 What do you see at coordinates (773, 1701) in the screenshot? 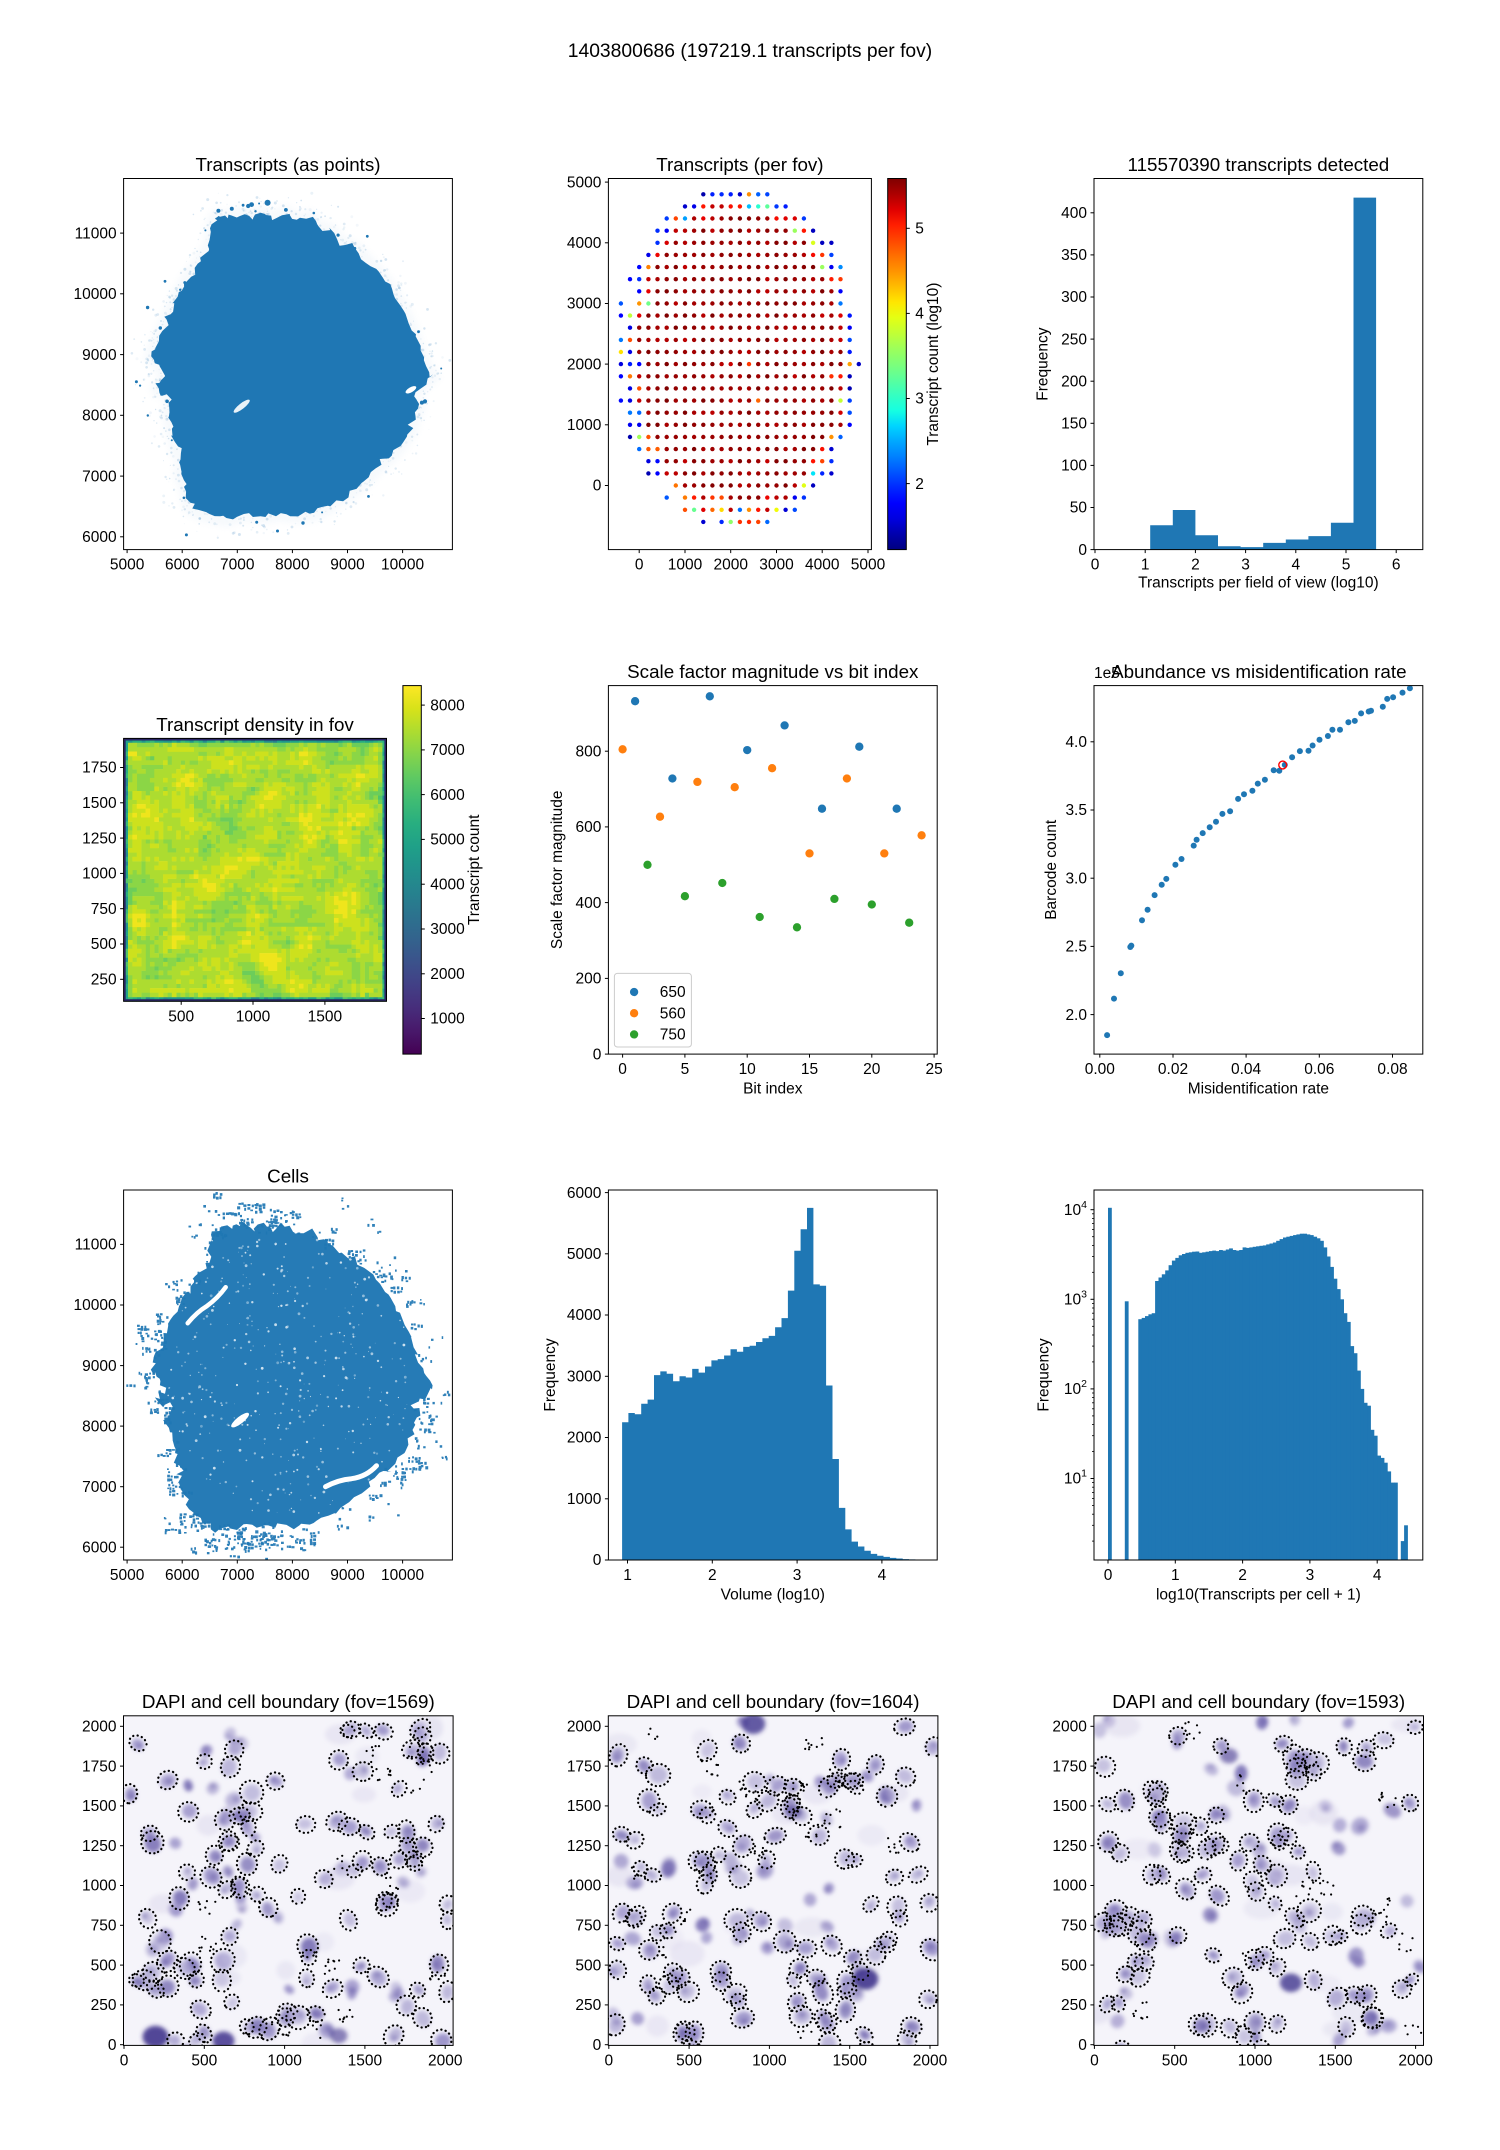
I see `svg-text:DAPI and cell boundary (fov=16: DAPI and cell boundary (fov=1604)` at bounding box center [773, 1701].